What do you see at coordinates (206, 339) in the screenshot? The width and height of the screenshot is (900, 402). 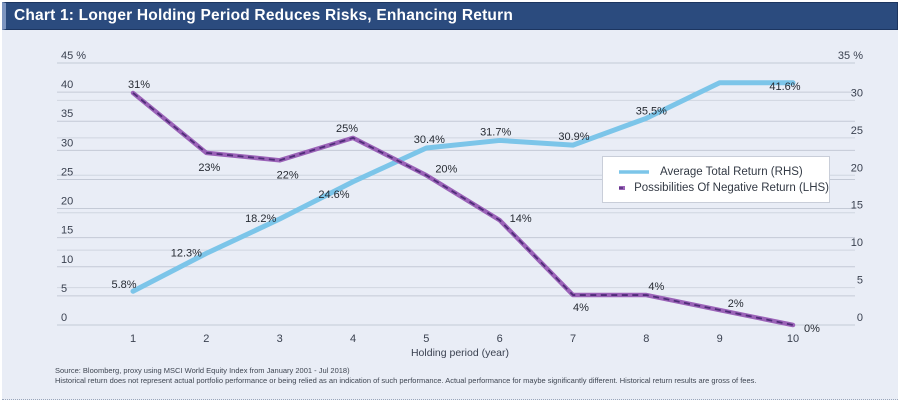 I see `x-axis-tick-label: 2` at bounding box center [206, 339].